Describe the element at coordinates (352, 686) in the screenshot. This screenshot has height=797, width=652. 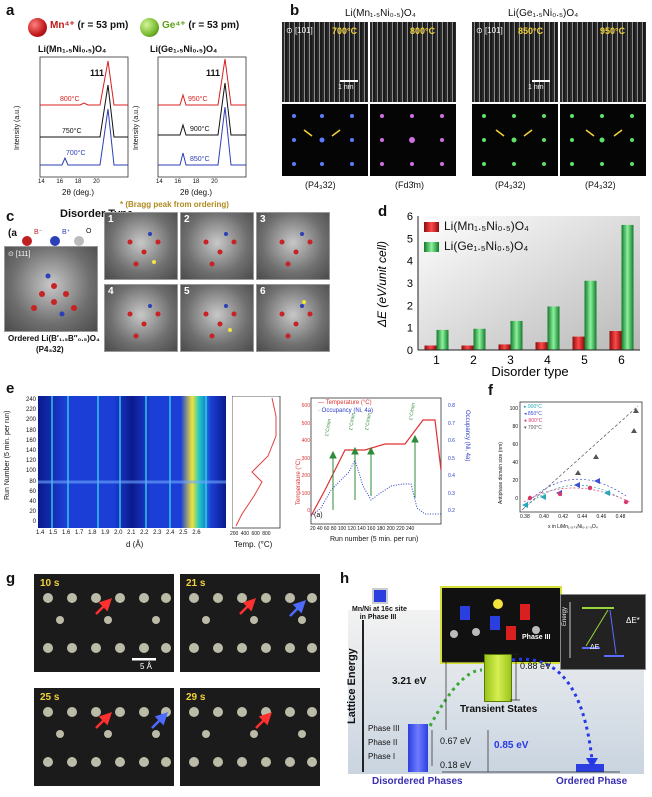
I see `lattice-energy-axis: Lattice Energy` at that location.